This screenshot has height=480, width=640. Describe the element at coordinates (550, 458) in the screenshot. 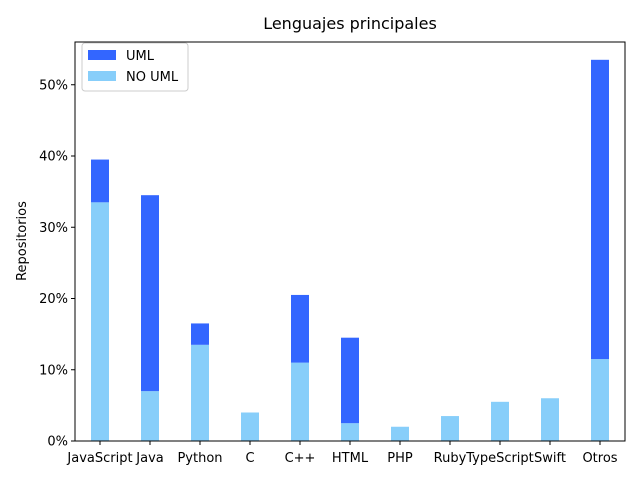

I see `x-tick-label: Swift` at that location.